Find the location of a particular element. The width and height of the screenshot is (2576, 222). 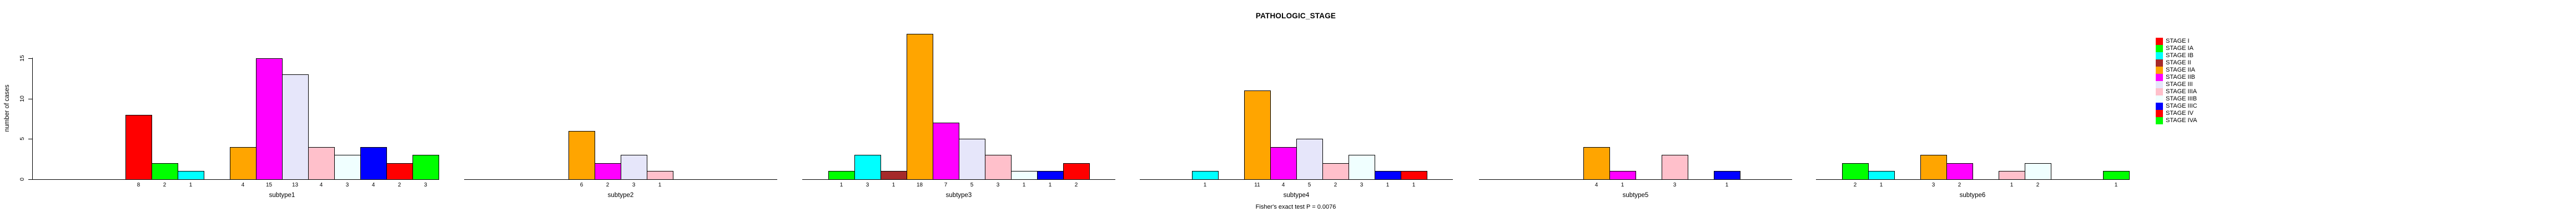

legend-label: STAGE I is located at coordinates (2178, 41).